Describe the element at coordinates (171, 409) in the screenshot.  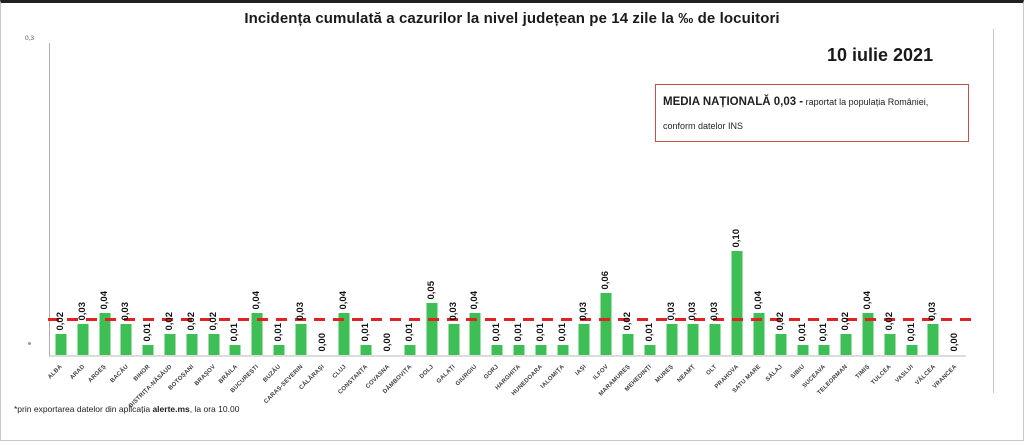
I see `footnote-app-name: alerte.ms` at that location.